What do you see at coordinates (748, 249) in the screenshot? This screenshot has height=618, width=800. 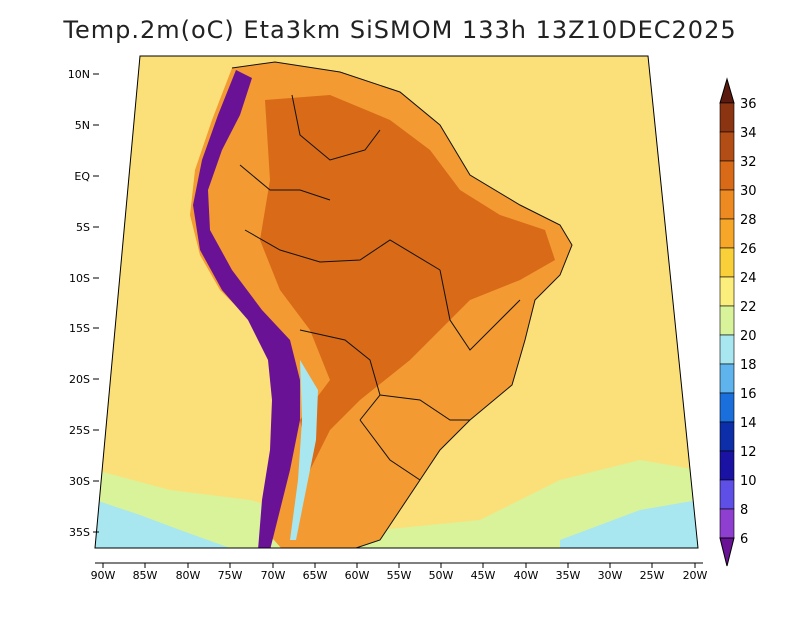 I see `colorbar-label: 26` at bounding box center [748, 249].